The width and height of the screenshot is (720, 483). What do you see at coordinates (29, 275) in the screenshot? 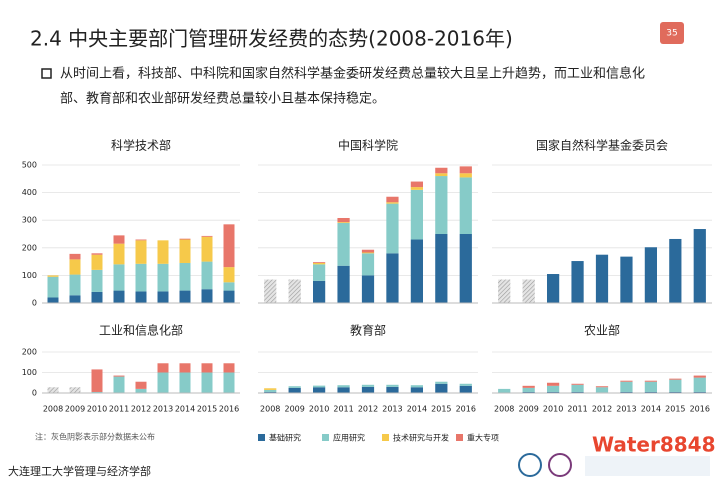
I see `y-tick-label: 100` at bounding box center [29, 275].